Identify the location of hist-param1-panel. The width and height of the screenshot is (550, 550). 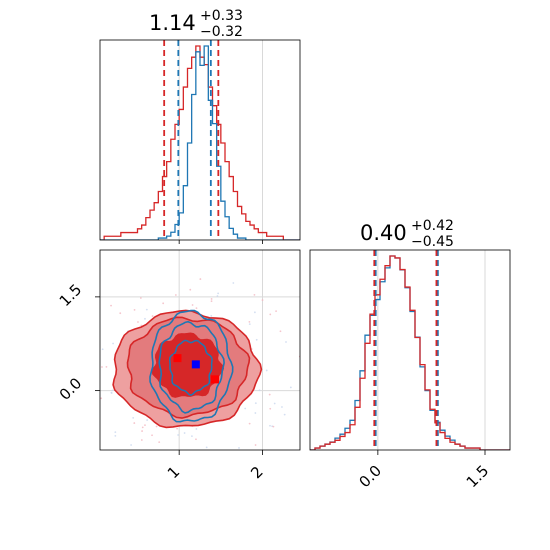
(200, 140).